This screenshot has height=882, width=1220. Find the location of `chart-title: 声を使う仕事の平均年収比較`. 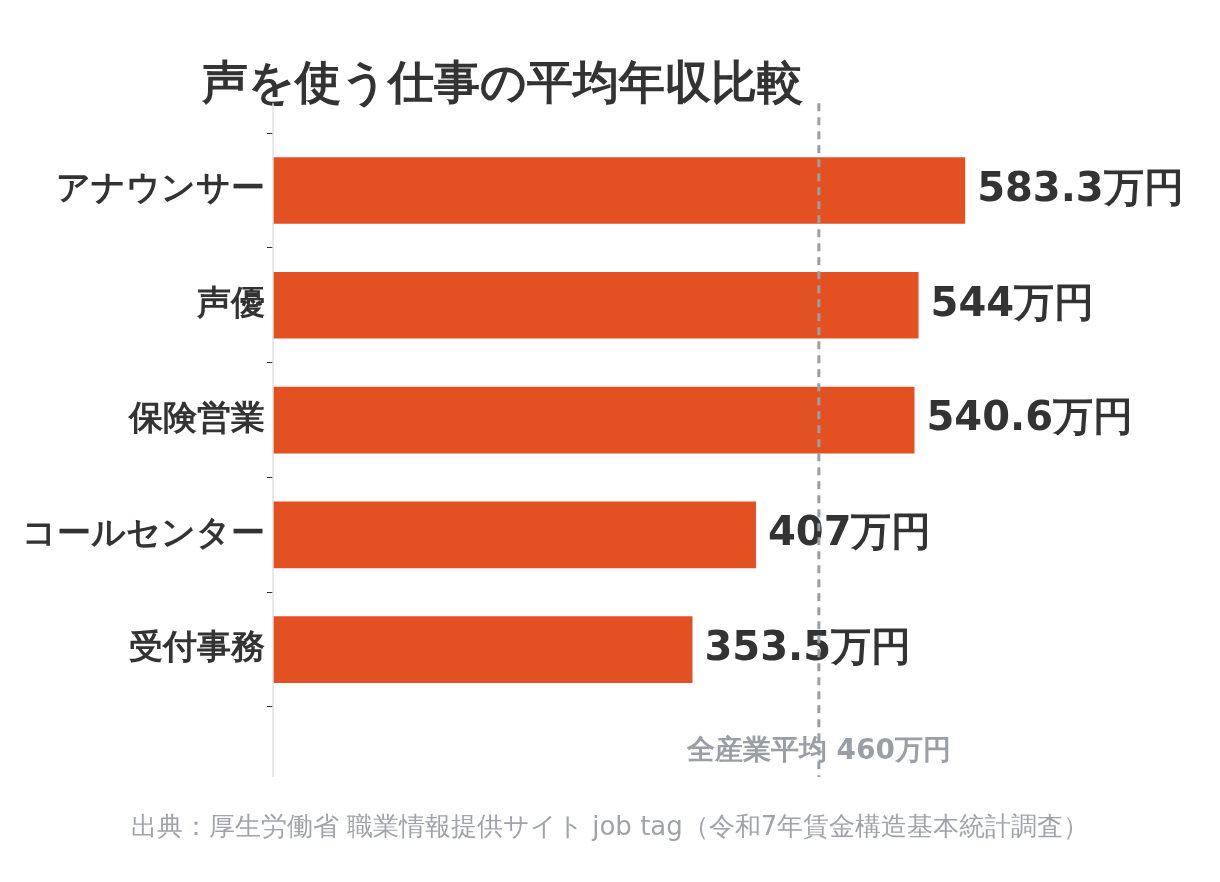

chart-title: 声を使う仕事の平均年収比較 is located at coordinates (502, 81).